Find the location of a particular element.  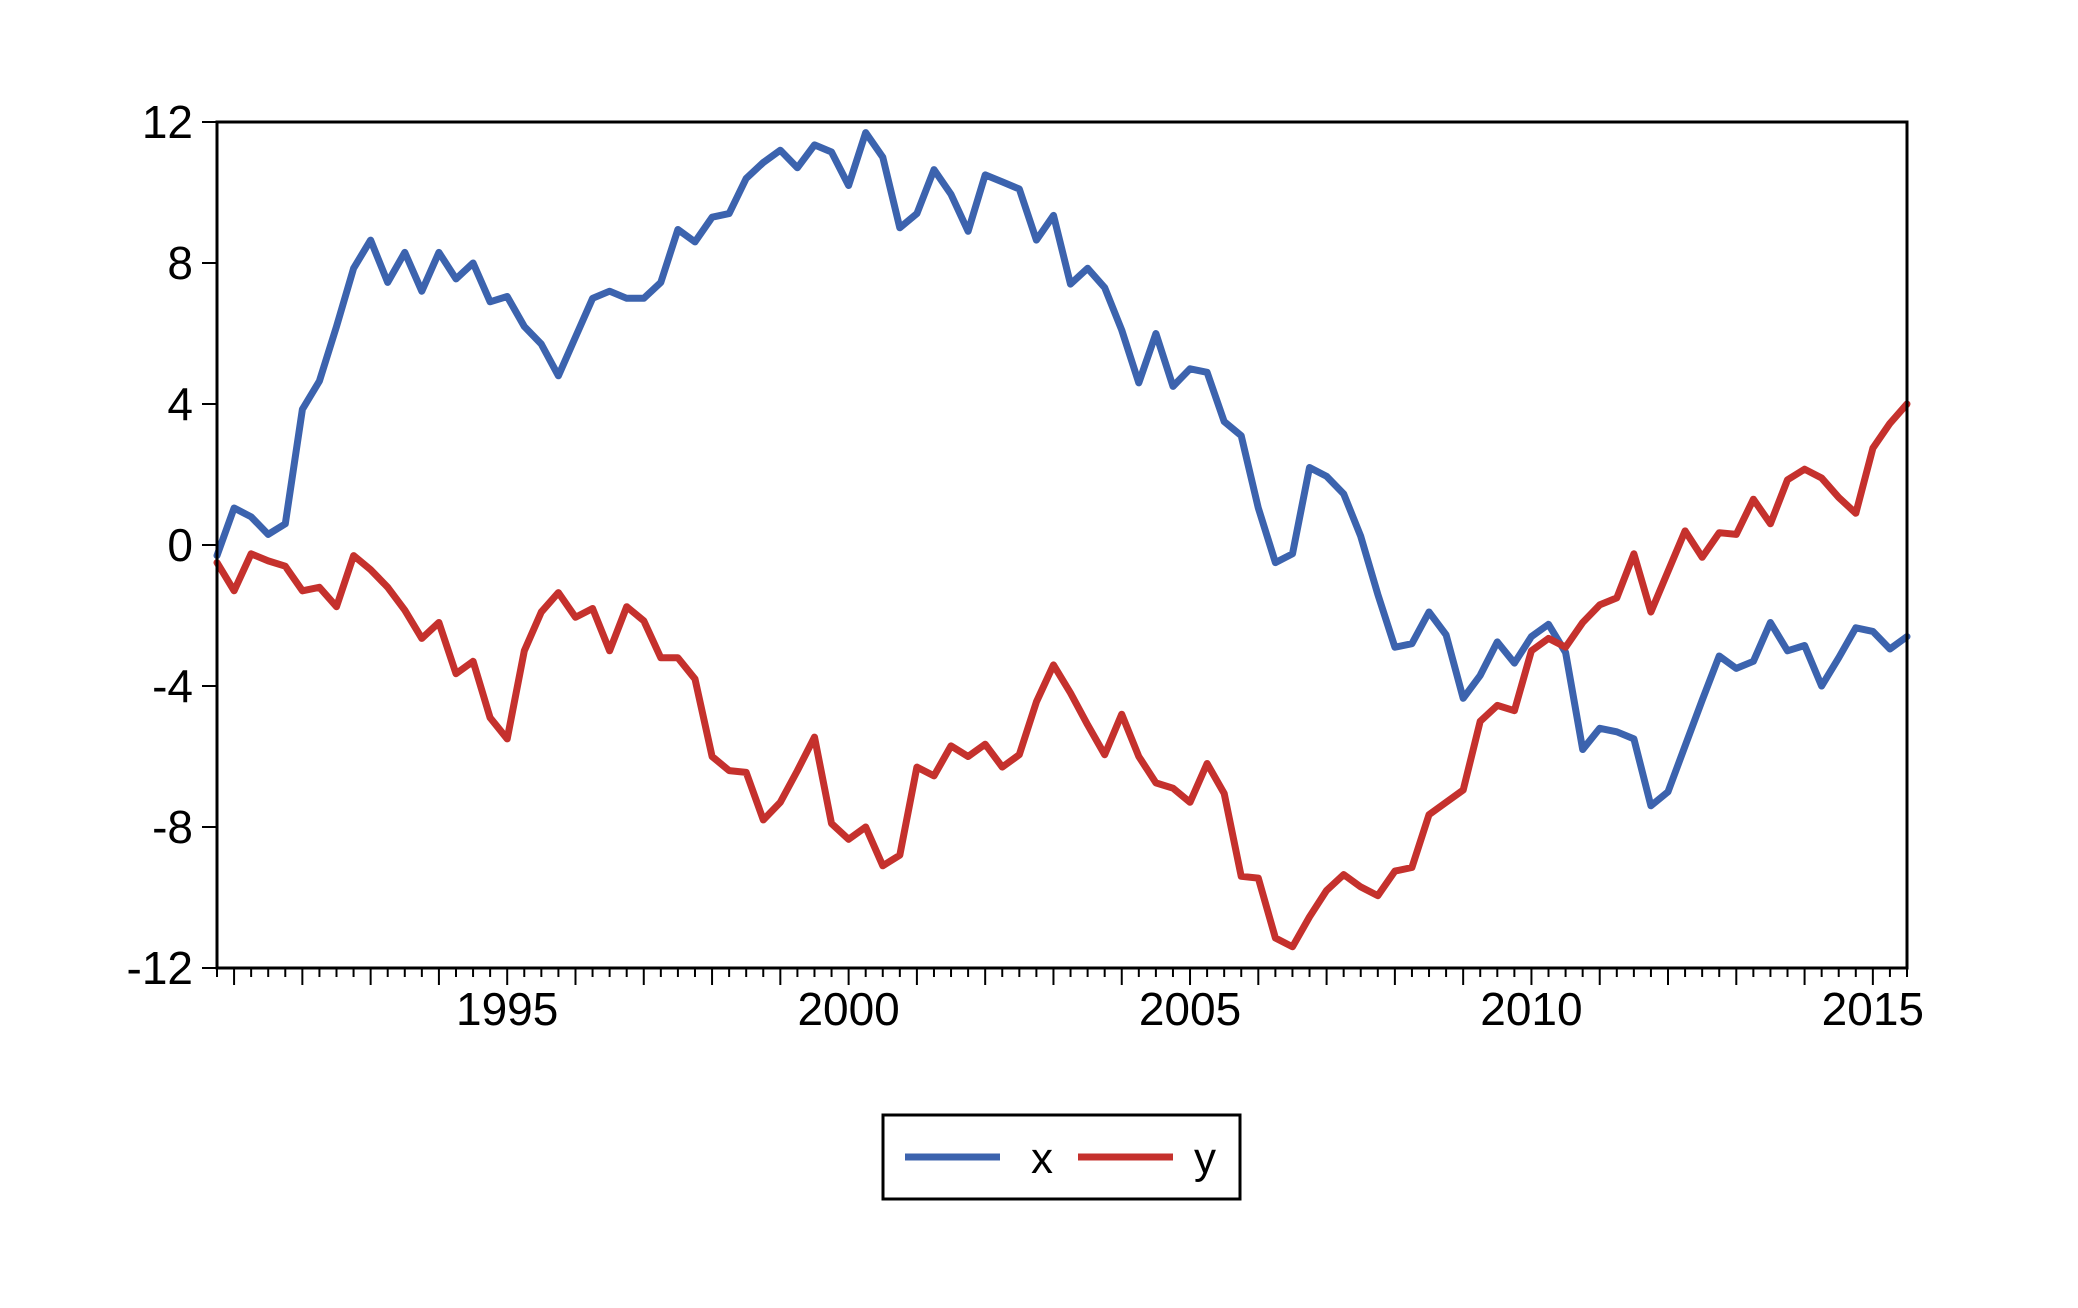

y-axis-tick-label: -4 is located at coordinates (172, 686).